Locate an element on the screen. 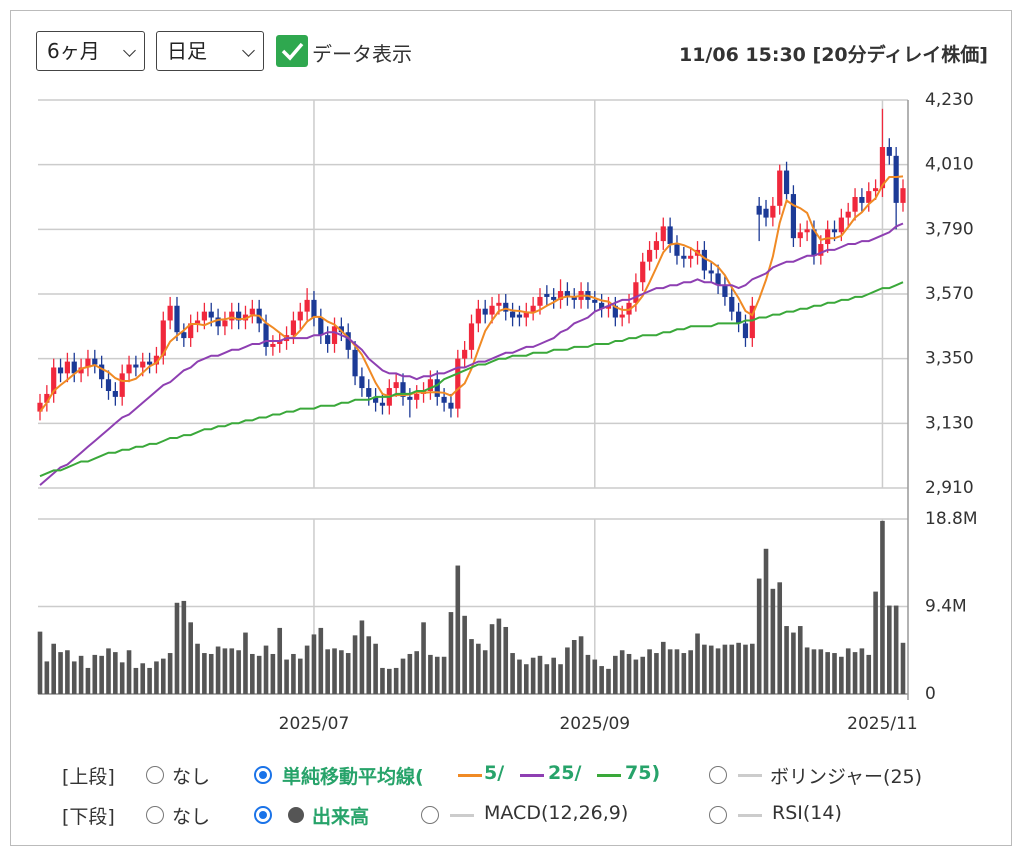 This screenshot has height=857, width=1024. y-tick-label: 4,230 is located at coordinates (949, 100).